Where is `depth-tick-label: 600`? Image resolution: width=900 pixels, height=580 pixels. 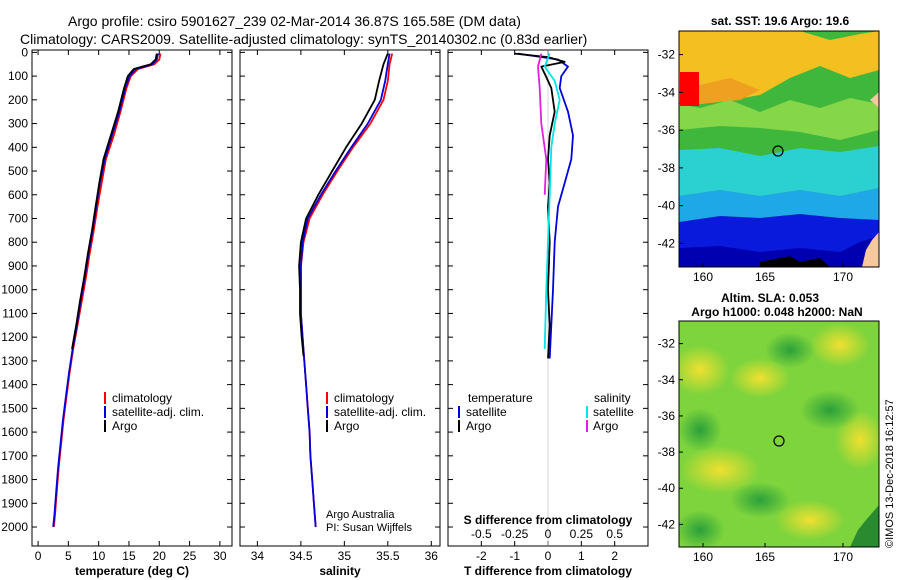
depth-tick-label: 600 is located at coordinates (18, 195).